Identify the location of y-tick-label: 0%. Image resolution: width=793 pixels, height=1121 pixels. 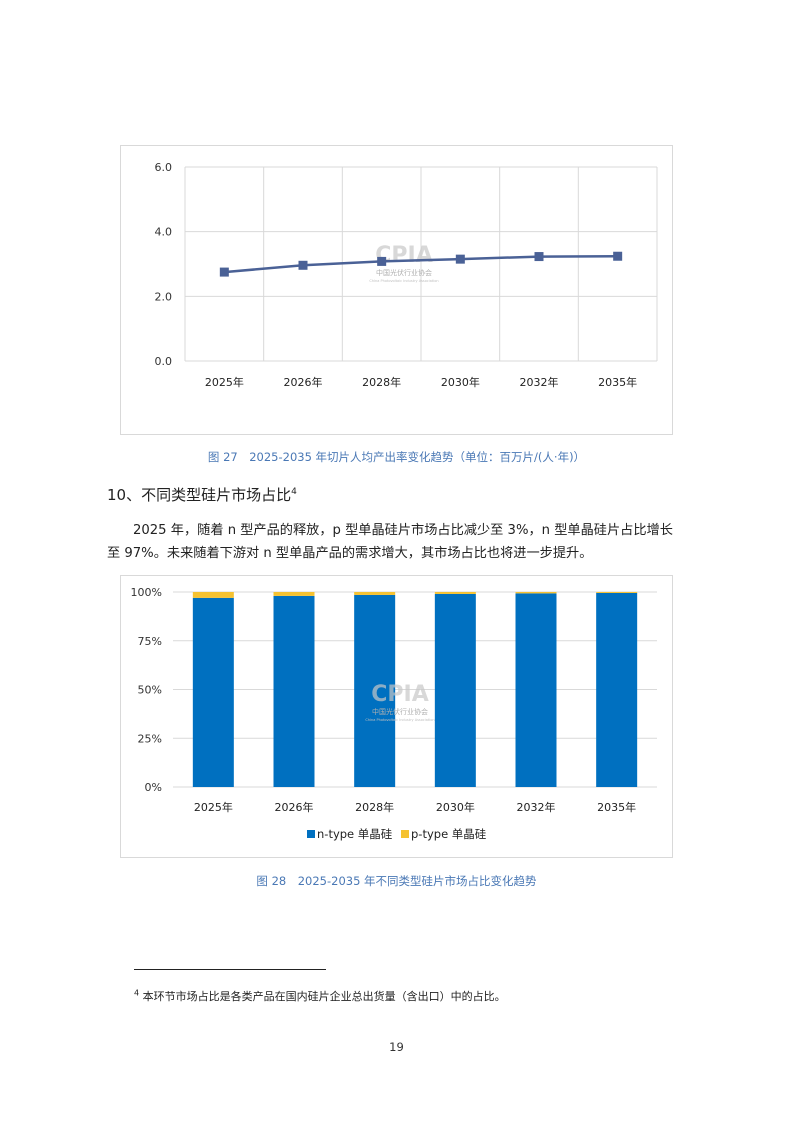
(153, 787).